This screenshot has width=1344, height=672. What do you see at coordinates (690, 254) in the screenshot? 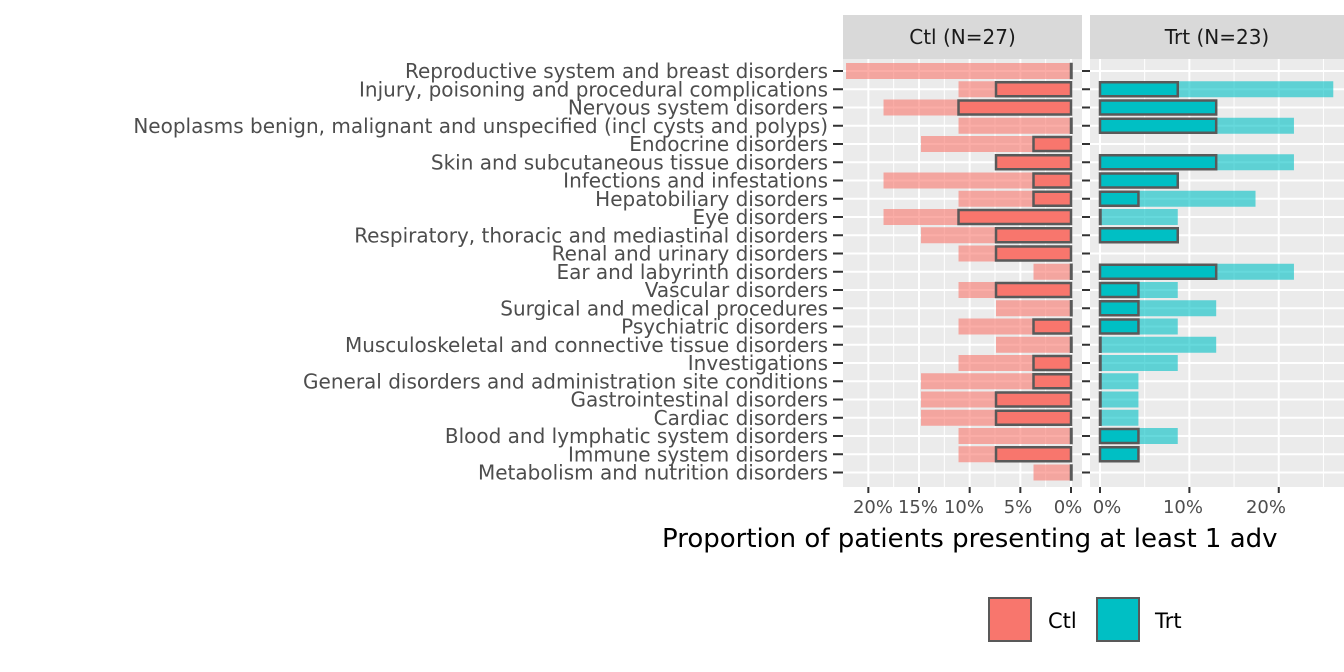
I see `category-label: Renal and urinary disorders` at bounding box center [690, 254].